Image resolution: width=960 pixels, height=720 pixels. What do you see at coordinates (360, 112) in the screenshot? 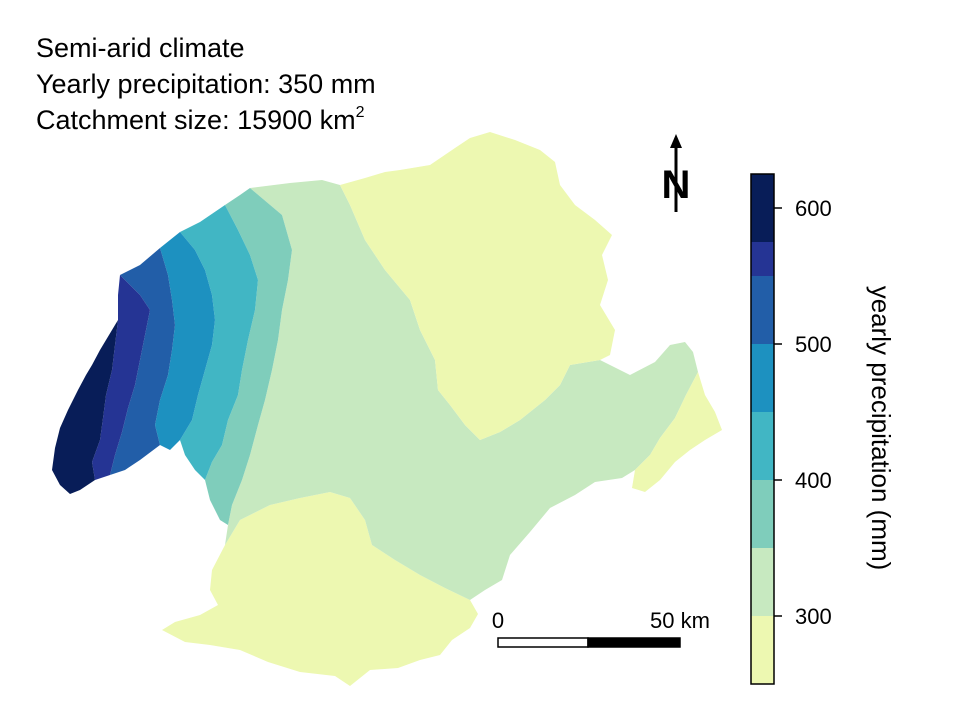
I see `catchment-size-superscript: 2` at bounding box center [360, 112].